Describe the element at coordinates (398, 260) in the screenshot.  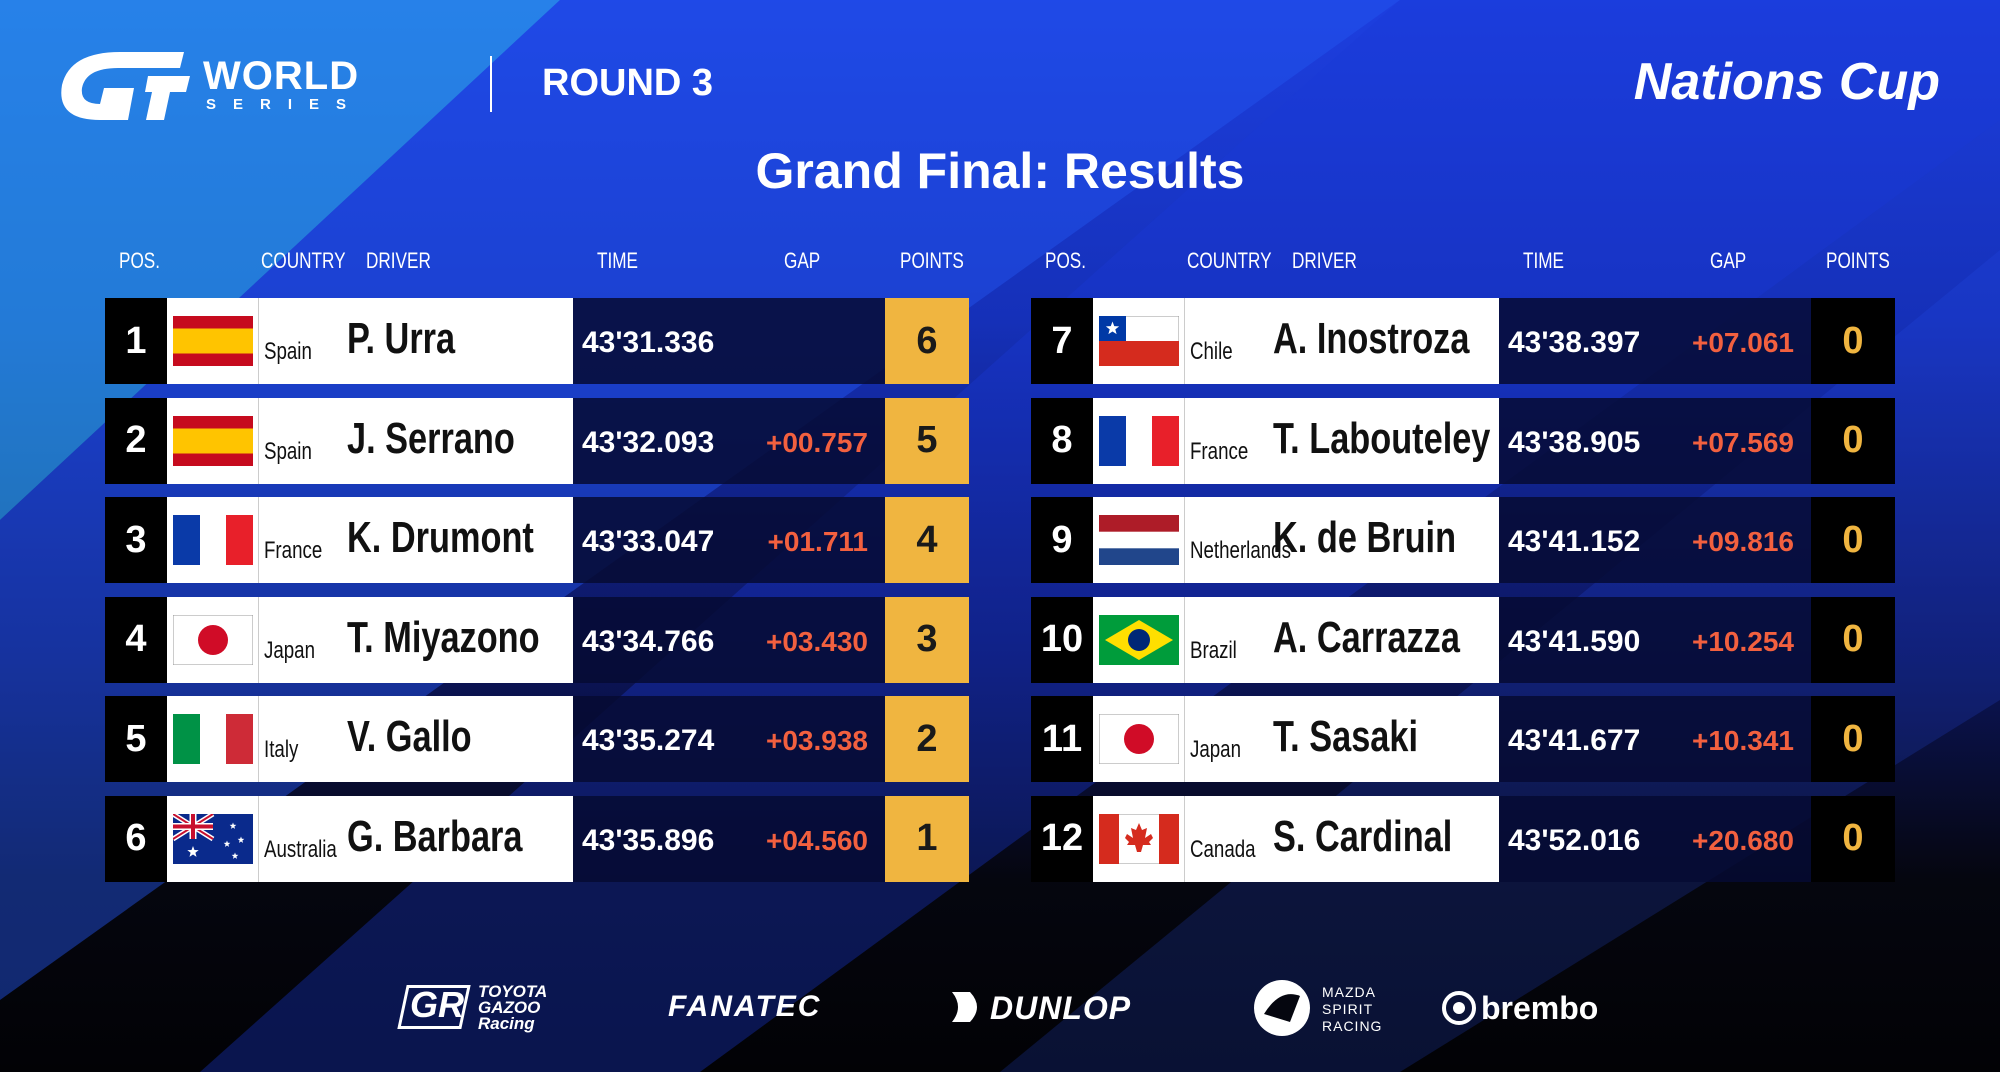
I see `column-header-text: DRIVER` at that location.